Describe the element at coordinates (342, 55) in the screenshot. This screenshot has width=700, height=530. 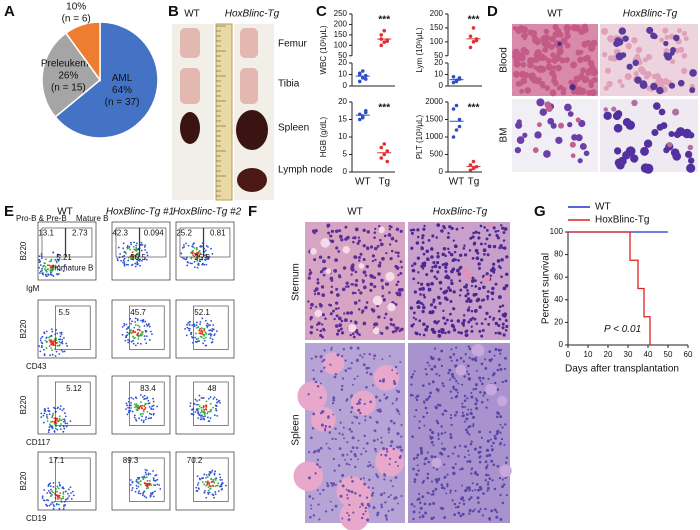
I see `y-tick-label: 50` at that location.